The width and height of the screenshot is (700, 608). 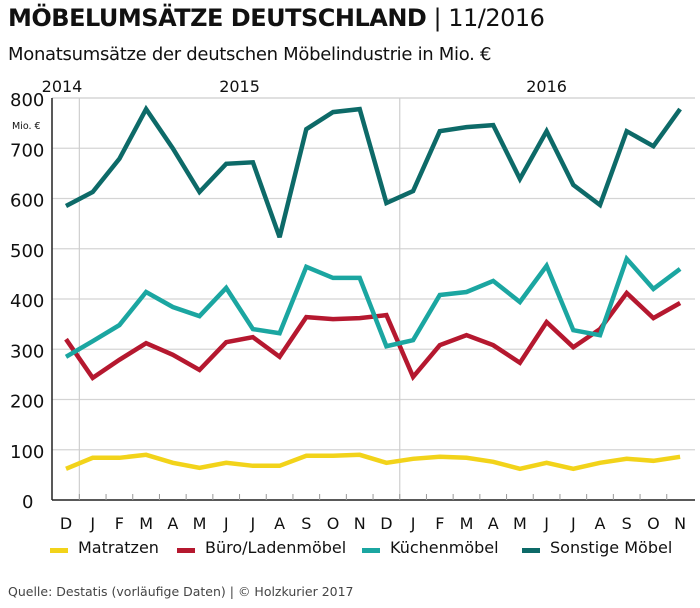 What do you see at coordinates (217, 18) in the screenshot?
I see `title-main: MÖBELUMSÄTZE DEUTSCHLAND` at bounding box center [217, 18].